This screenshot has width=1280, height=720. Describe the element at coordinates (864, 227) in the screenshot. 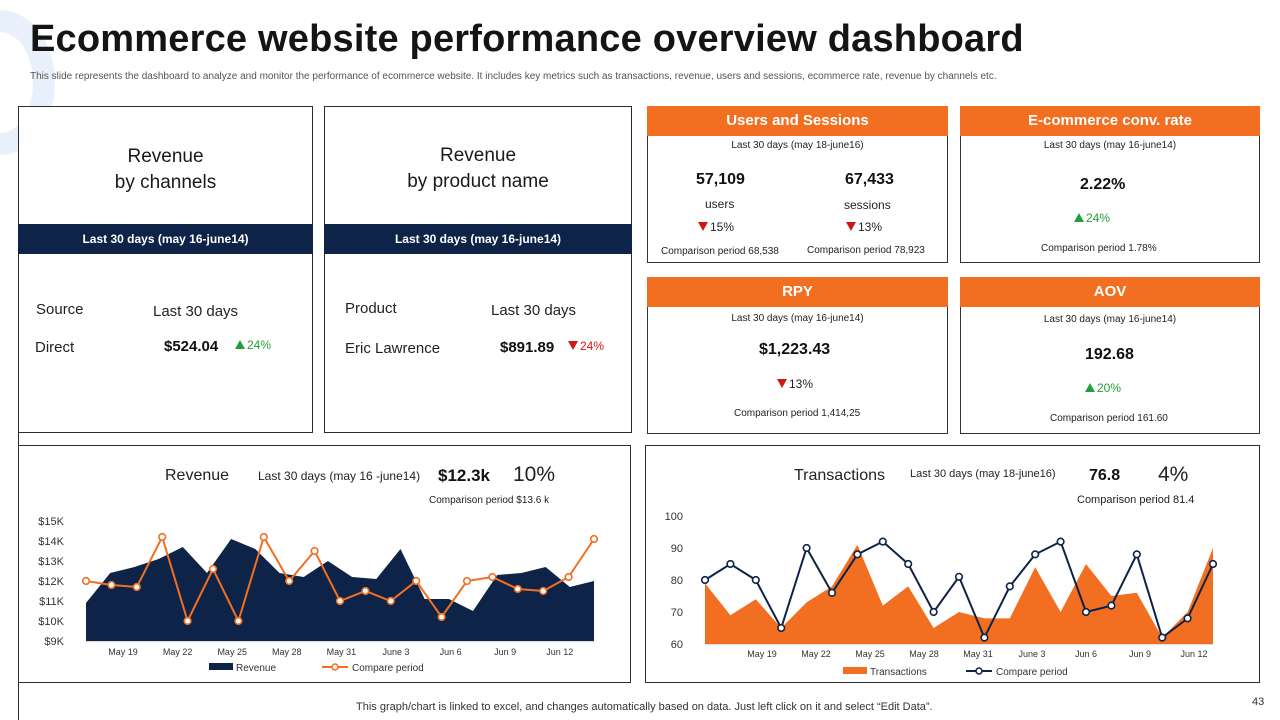

I see `sessions-change: 13%` at that location.